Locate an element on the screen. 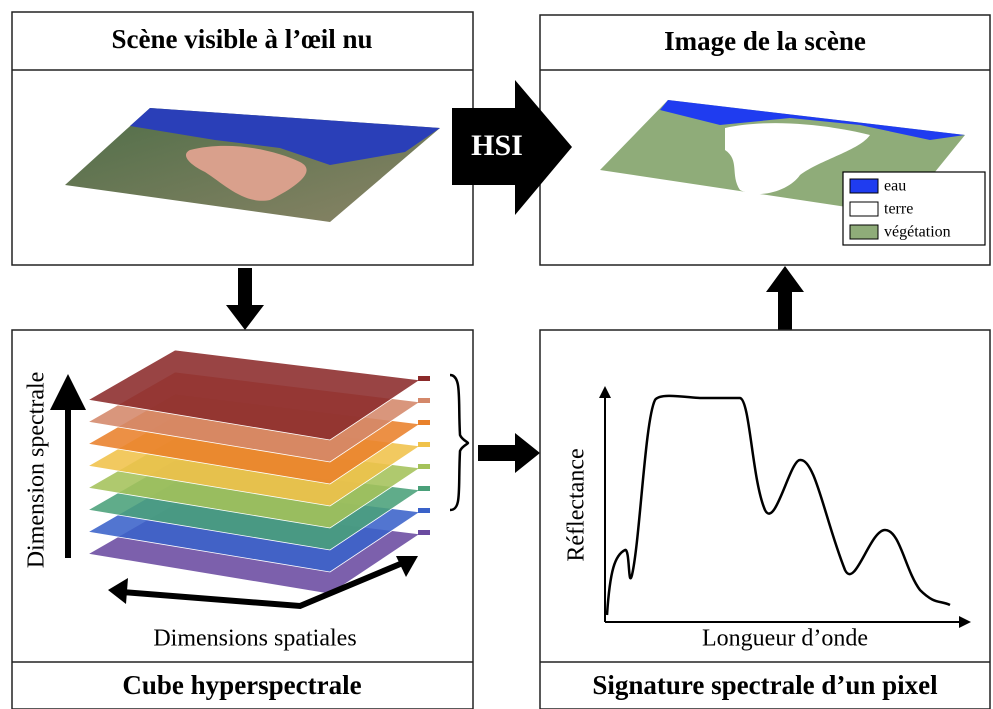 The image size is (993, 709). legend-label: terre is located at coordinates (898, 209).